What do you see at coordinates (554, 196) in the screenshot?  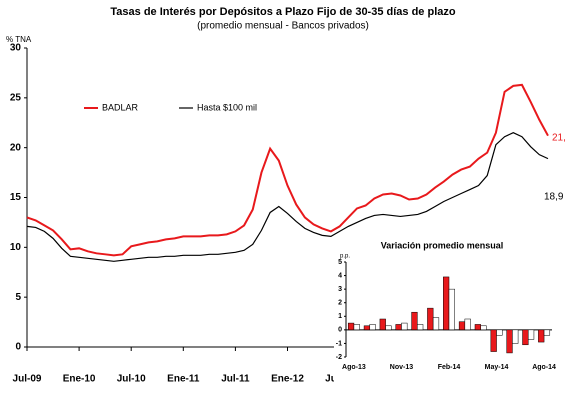 I see `value-label: 18,9` at bounding box center [554, 196].